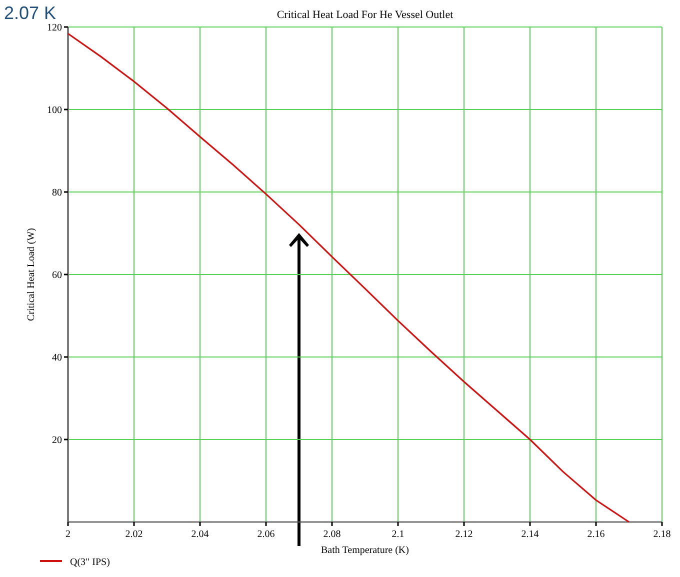  What do you see at coordinates (530, 534) in the screenshot?
I see `x-tick-label: 2.14` at bounding box center [530, 534].